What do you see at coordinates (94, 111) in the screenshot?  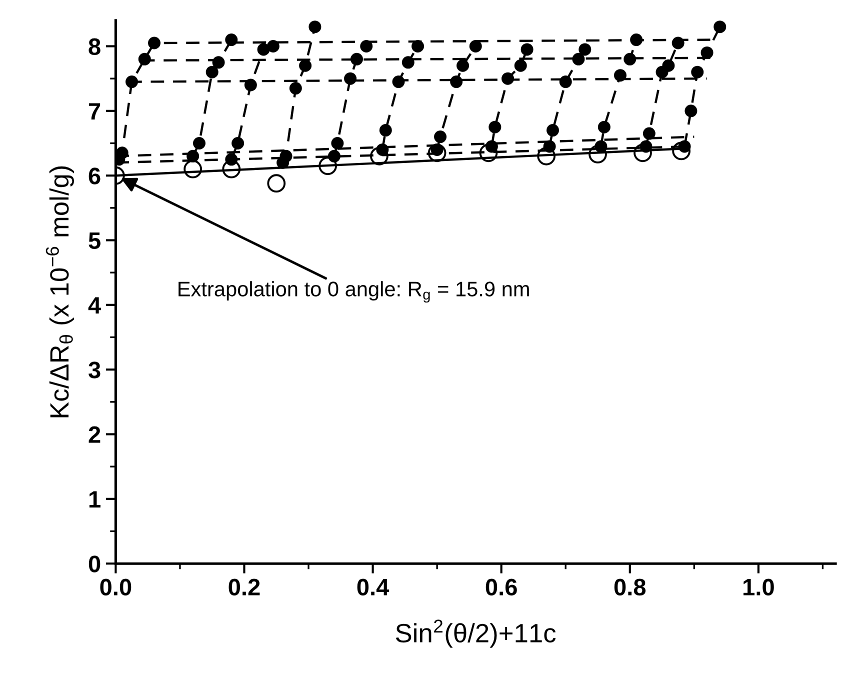 I see `y-tick-label: 7` at bounding box center [94, 111].